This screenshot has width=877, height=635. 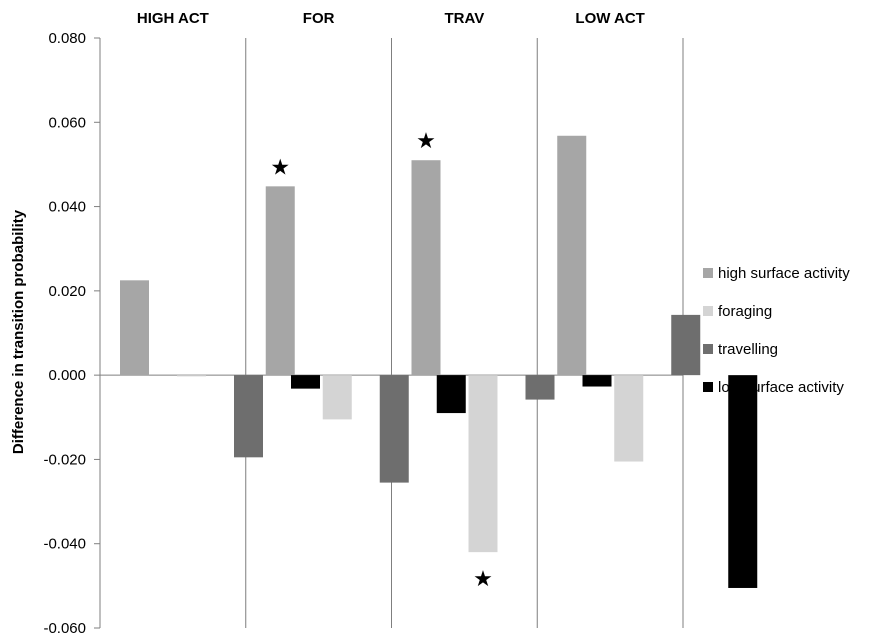 I want to click on panel-titles: HIGH ACT FOR TRAV LOW ACT, so click(x=391, y=18).